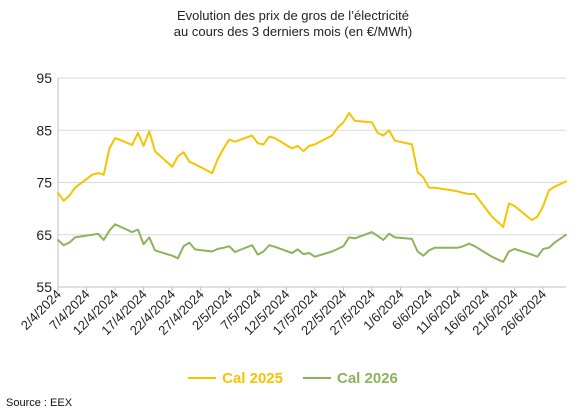  I want to click on y-tick-label: 75, so click(44, 183).